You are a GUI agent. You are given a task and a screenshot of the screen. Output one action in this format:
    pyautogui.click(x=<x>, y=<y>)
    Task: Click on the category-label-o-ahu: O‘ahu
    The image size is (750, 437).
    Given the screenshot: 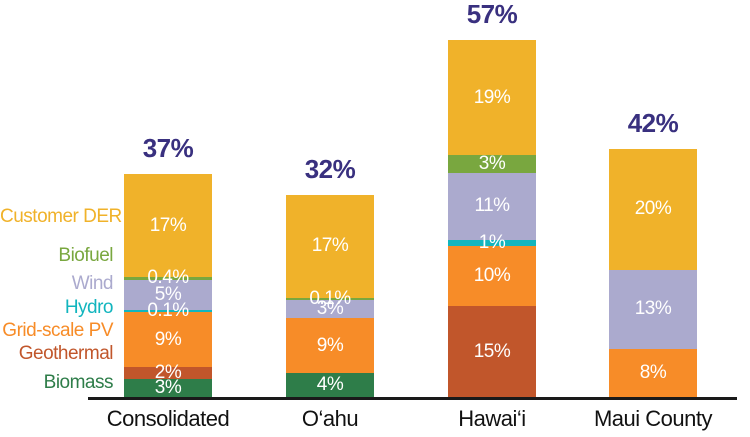 What is the action you would take?
    pyautogui.click(x=330, y=418)
    